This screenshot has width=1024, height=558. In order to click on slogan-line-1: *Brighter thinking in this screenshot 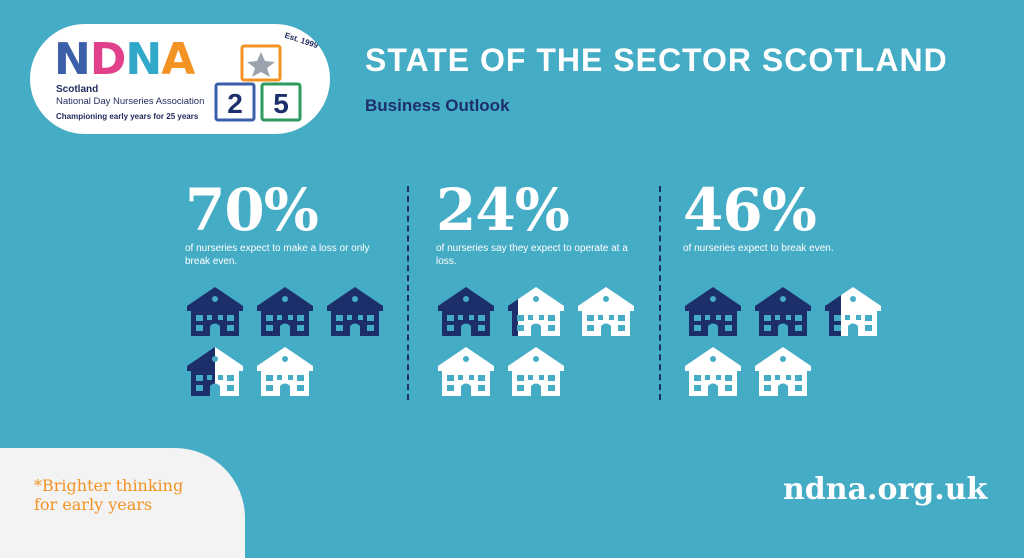, I will do `click(109, 485)`.